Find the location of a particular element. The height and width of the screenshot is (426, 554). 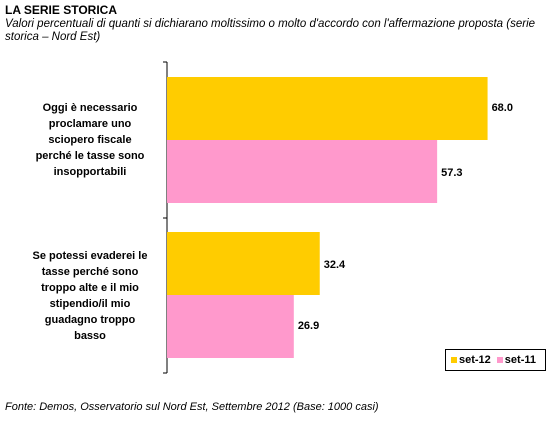

category-label-line: tasse perché sono is located at coordinates (90, 272).